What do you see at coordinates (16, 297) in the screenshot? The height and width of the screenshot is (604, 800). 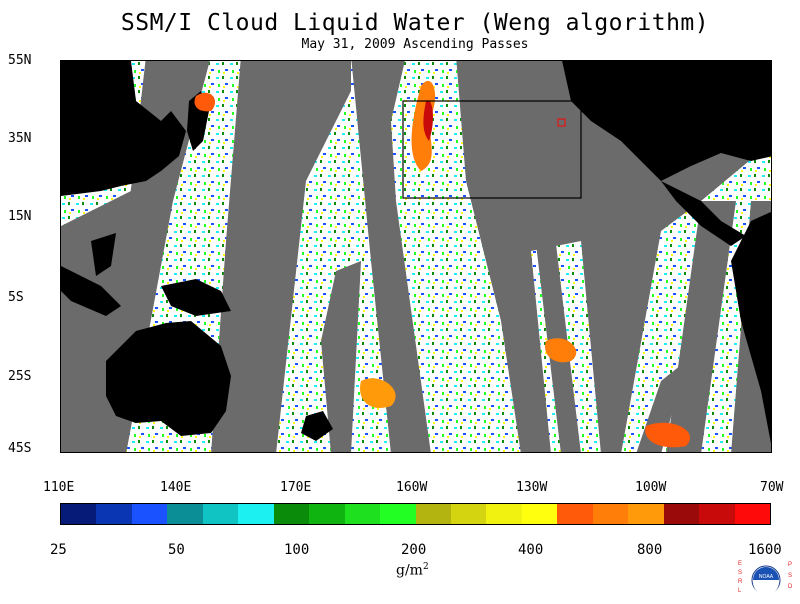 I see `lat-label: 5S` at bounding box center [16, 297].